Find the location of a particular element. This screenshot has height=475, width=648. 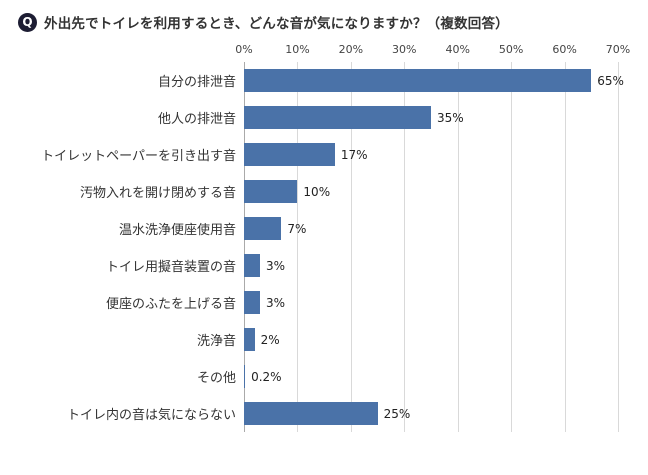

bar-row: 洗浄音 2% is located at coordinates (324, 339).